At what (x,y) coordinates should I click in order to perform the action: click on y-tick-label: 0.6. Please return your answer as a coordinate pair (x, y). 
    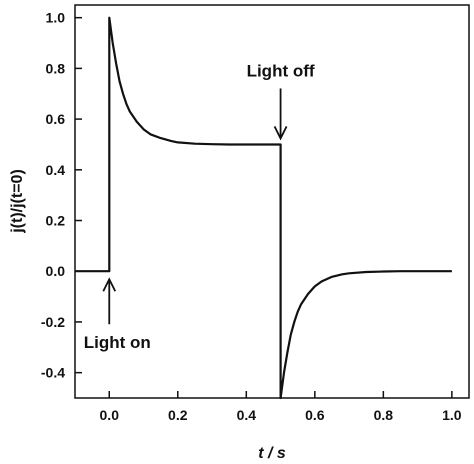
    Looking at the image, I should click on (56, 119).